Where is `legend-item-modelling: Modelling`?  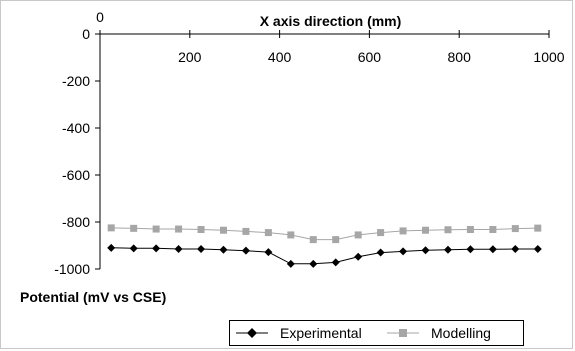 legend-item-modelling: Modelling is located at coordinates (439, 333).